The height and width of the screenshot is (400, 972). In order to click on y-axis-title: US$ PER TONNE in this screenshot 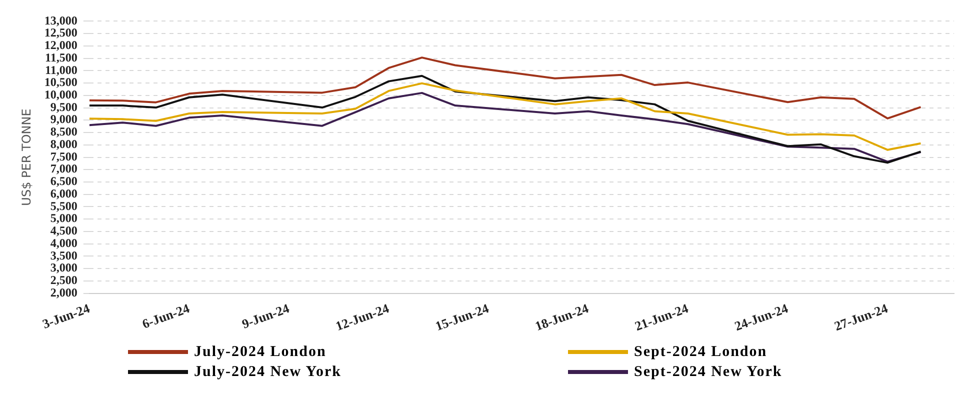, I will do `click(26, 157)`.